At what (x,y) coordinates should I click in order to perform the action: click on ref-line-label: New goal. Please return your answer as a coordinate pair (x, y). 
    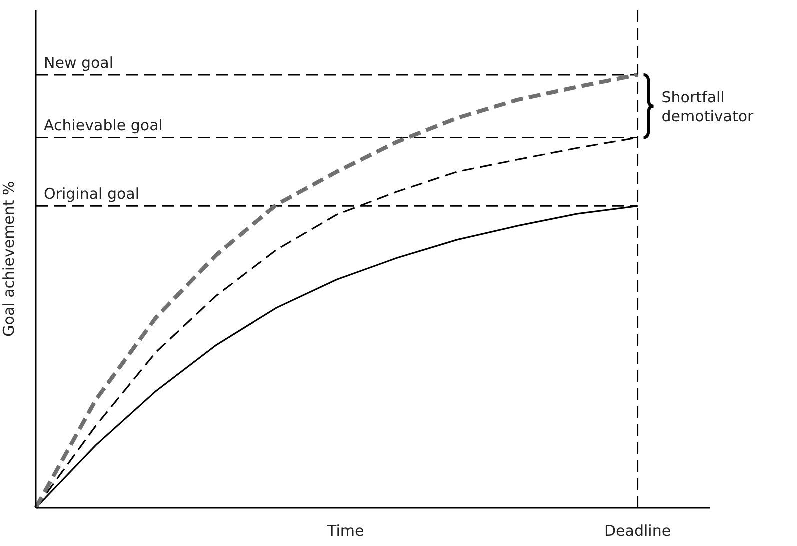
    Looking at the image, I should click on (79, 63).